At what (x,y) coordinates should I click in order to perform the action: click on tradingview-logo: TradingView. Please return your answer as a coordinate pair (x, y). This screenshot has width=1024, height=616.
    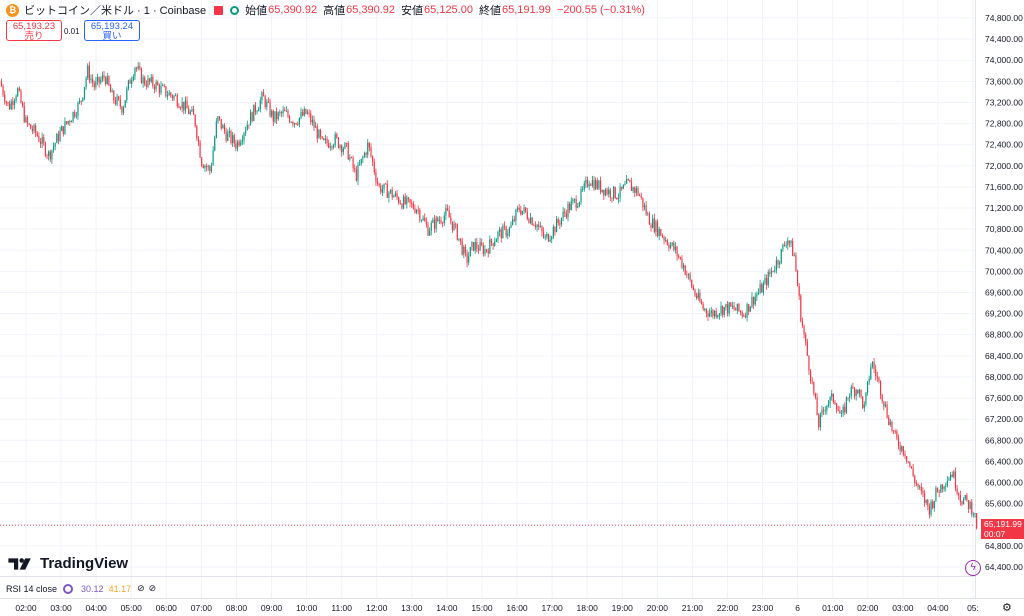
    Looking at the image, I should click on (68, 563).